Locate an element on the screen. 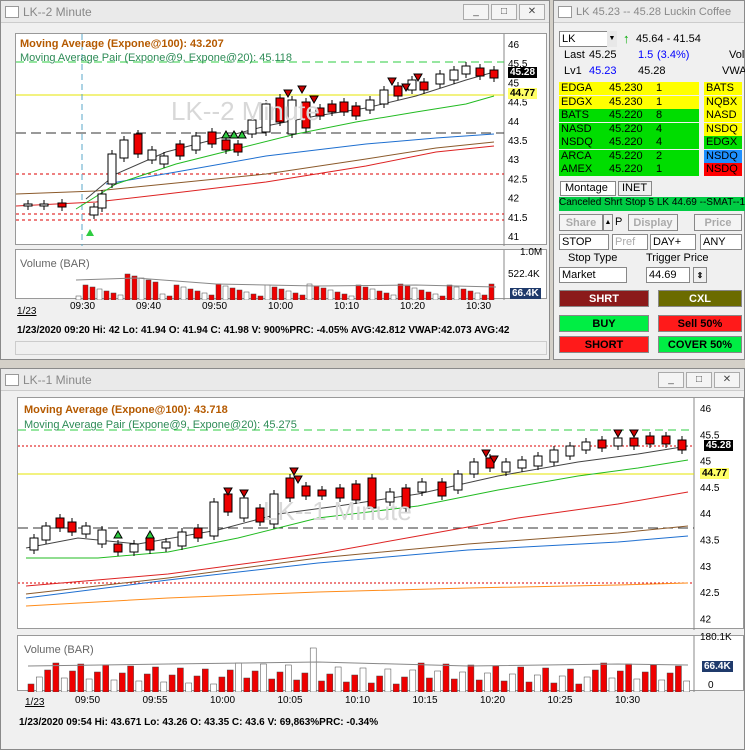 The height and width of the screenshot is (750, 745). p-label: P is located at coordinates (619, 222).